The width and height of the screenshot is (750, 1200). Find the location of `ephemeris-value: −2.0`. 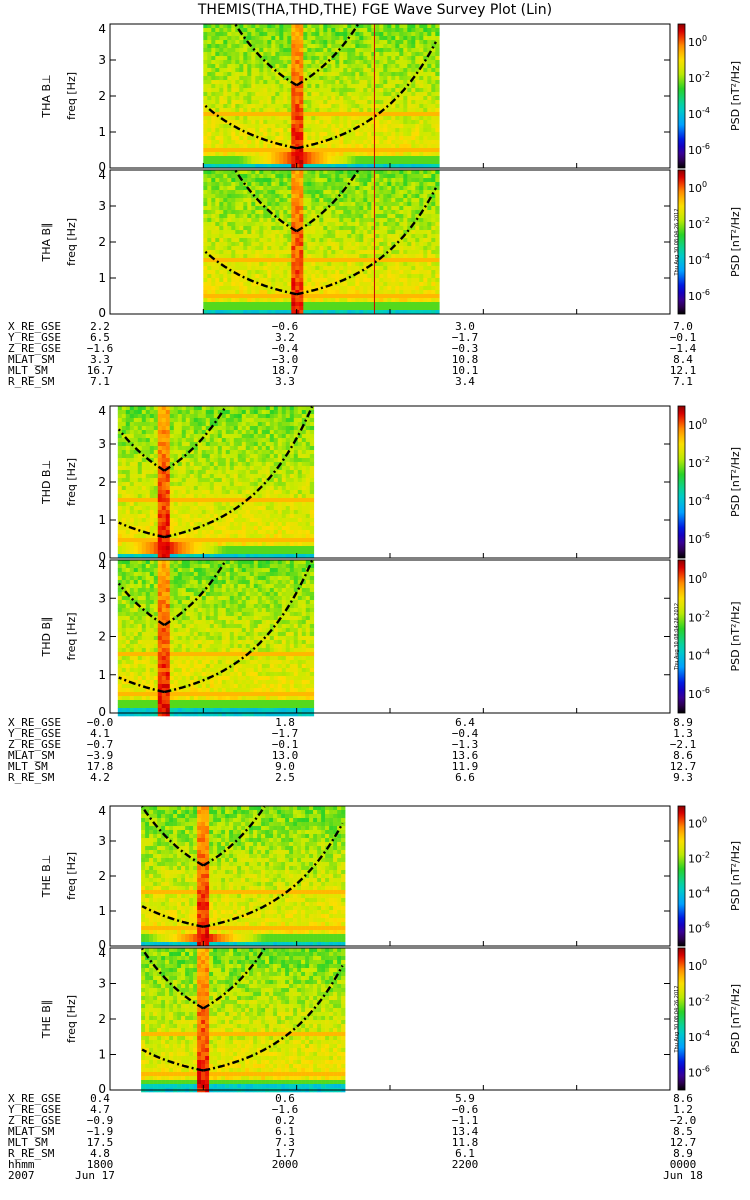

ephemeris-value: −2.0 is located at coordinates (683, 1120).